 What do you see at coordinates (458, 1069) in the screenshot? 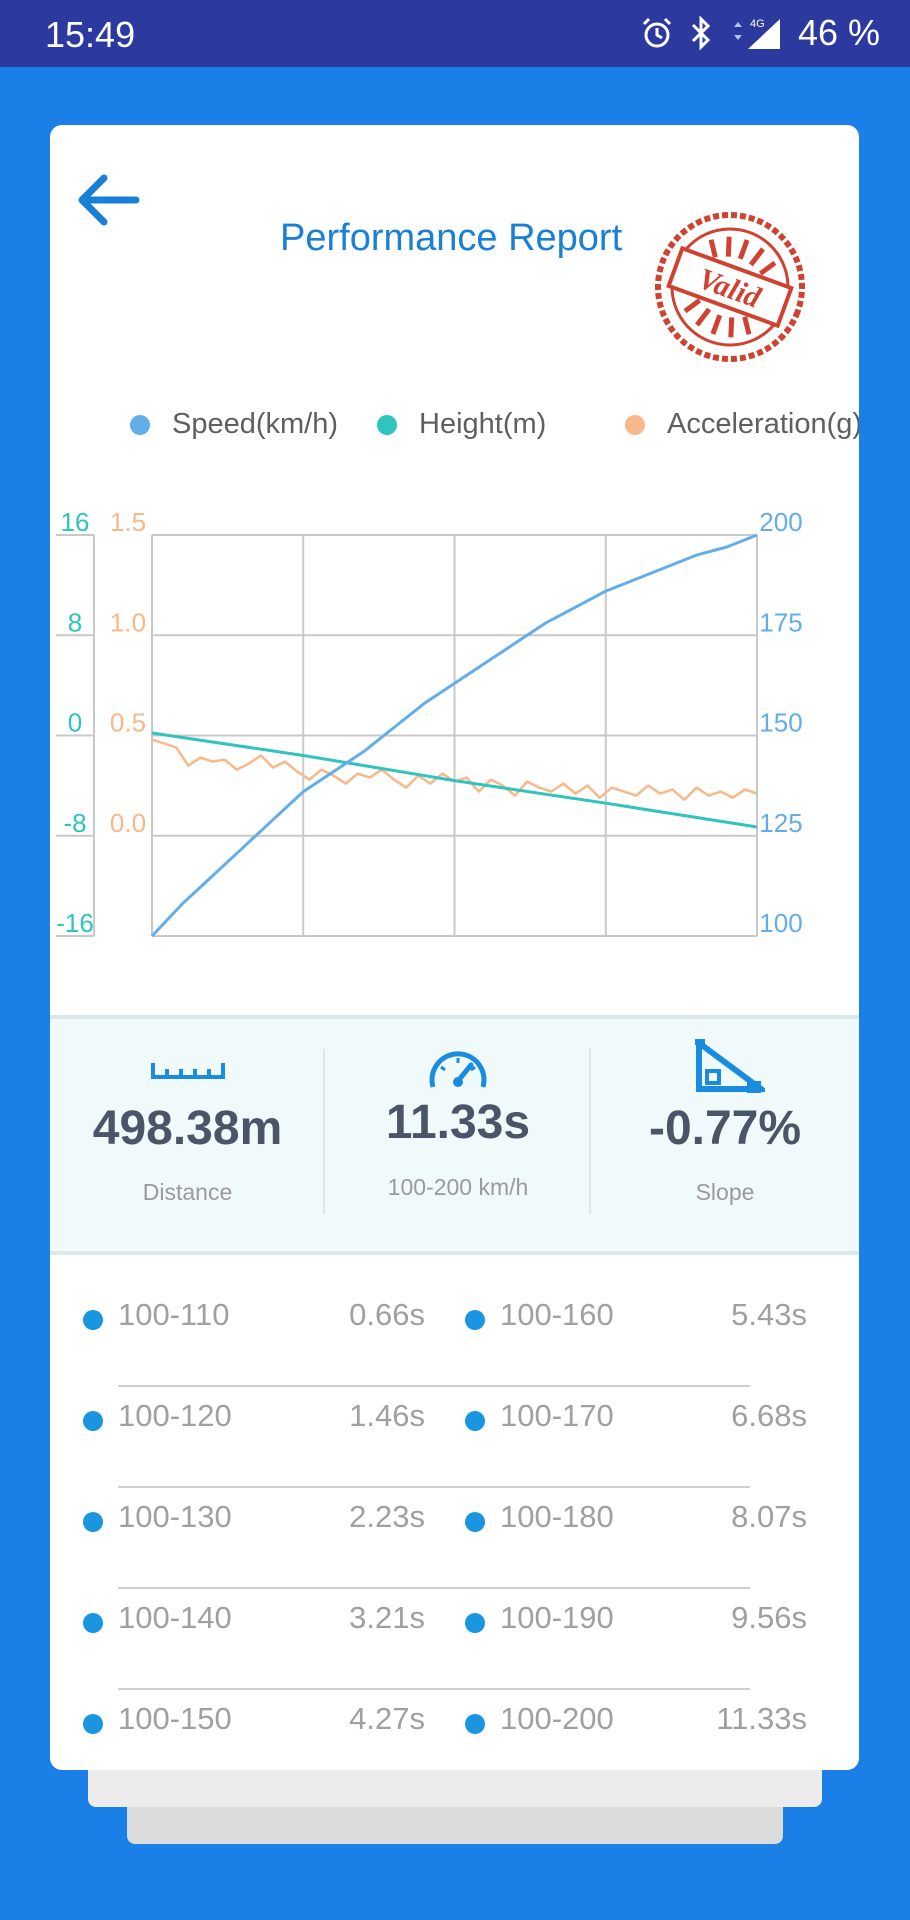
I see `speedometer-icon` at bounding box center [458, 1069].